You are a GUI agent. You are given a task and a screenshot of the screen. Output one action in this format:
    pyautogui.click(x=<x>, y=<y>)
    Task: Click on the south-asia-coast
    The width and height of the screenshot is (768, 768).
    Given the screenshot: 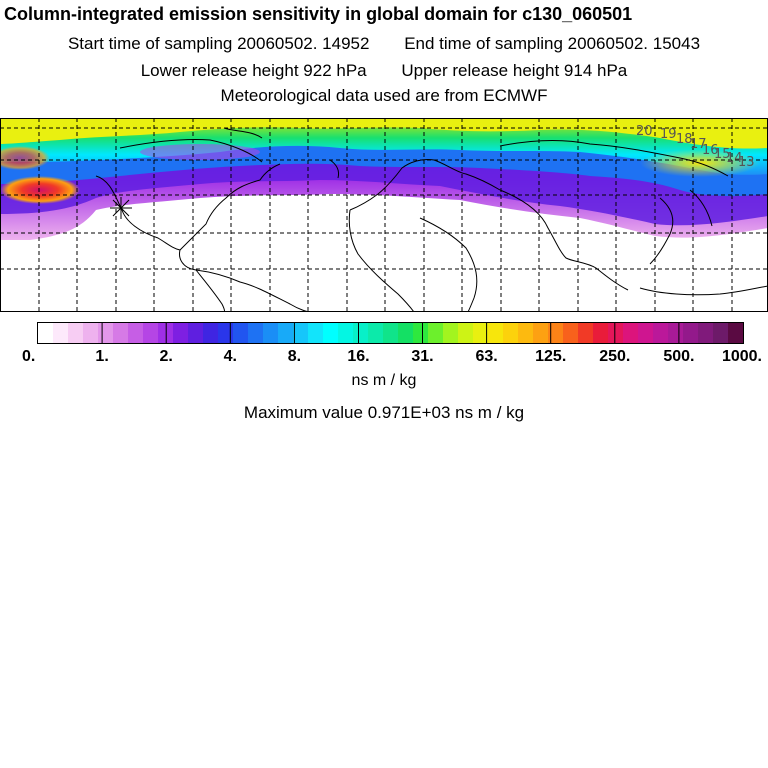 What is the action you would take?
    pyautogui.click(x=564, y=240)
    